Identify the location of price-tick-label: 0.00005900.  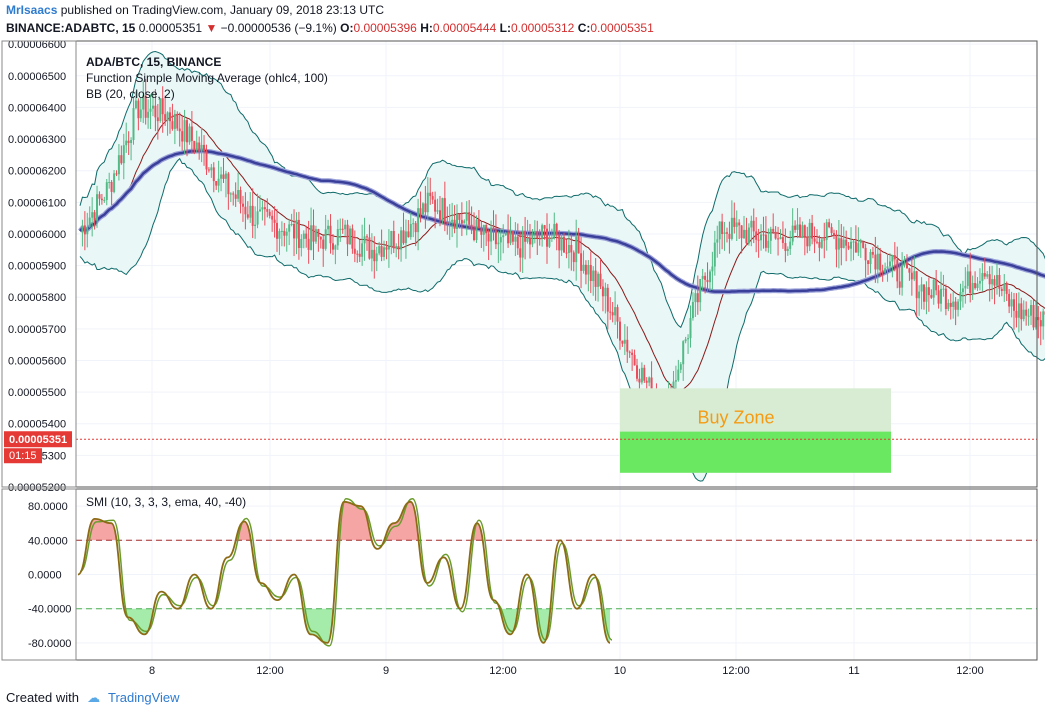
(37, 267).